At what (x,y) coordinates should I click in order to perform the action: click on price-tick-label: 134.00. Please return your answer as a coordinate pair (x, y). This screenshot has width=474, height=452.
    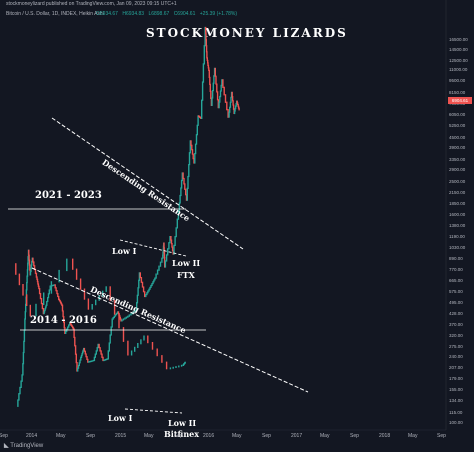
    Looking at the image, I should click on (456, 400).